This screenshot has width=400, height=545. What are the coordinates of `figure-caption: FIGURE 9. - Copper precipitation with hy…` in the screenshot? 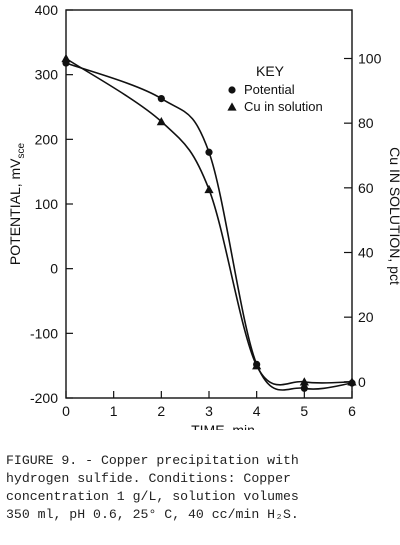 It's located at (202, 488).